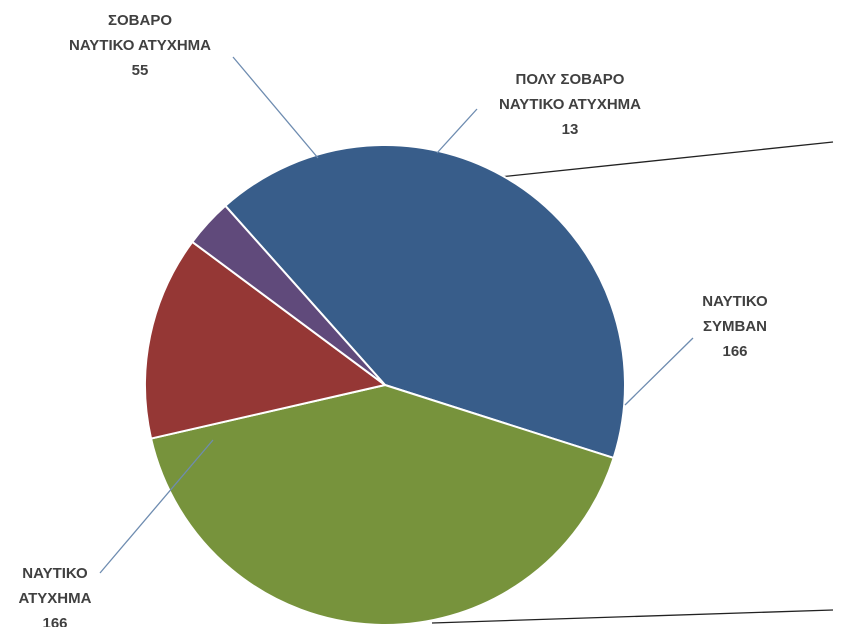 The width and height of the screenshot is (847, 632). Describe the element at coordinates (288, 295) in the screenshot. I see `pie-slice-poly-sovaro-naytiko-atyxima` at that location.